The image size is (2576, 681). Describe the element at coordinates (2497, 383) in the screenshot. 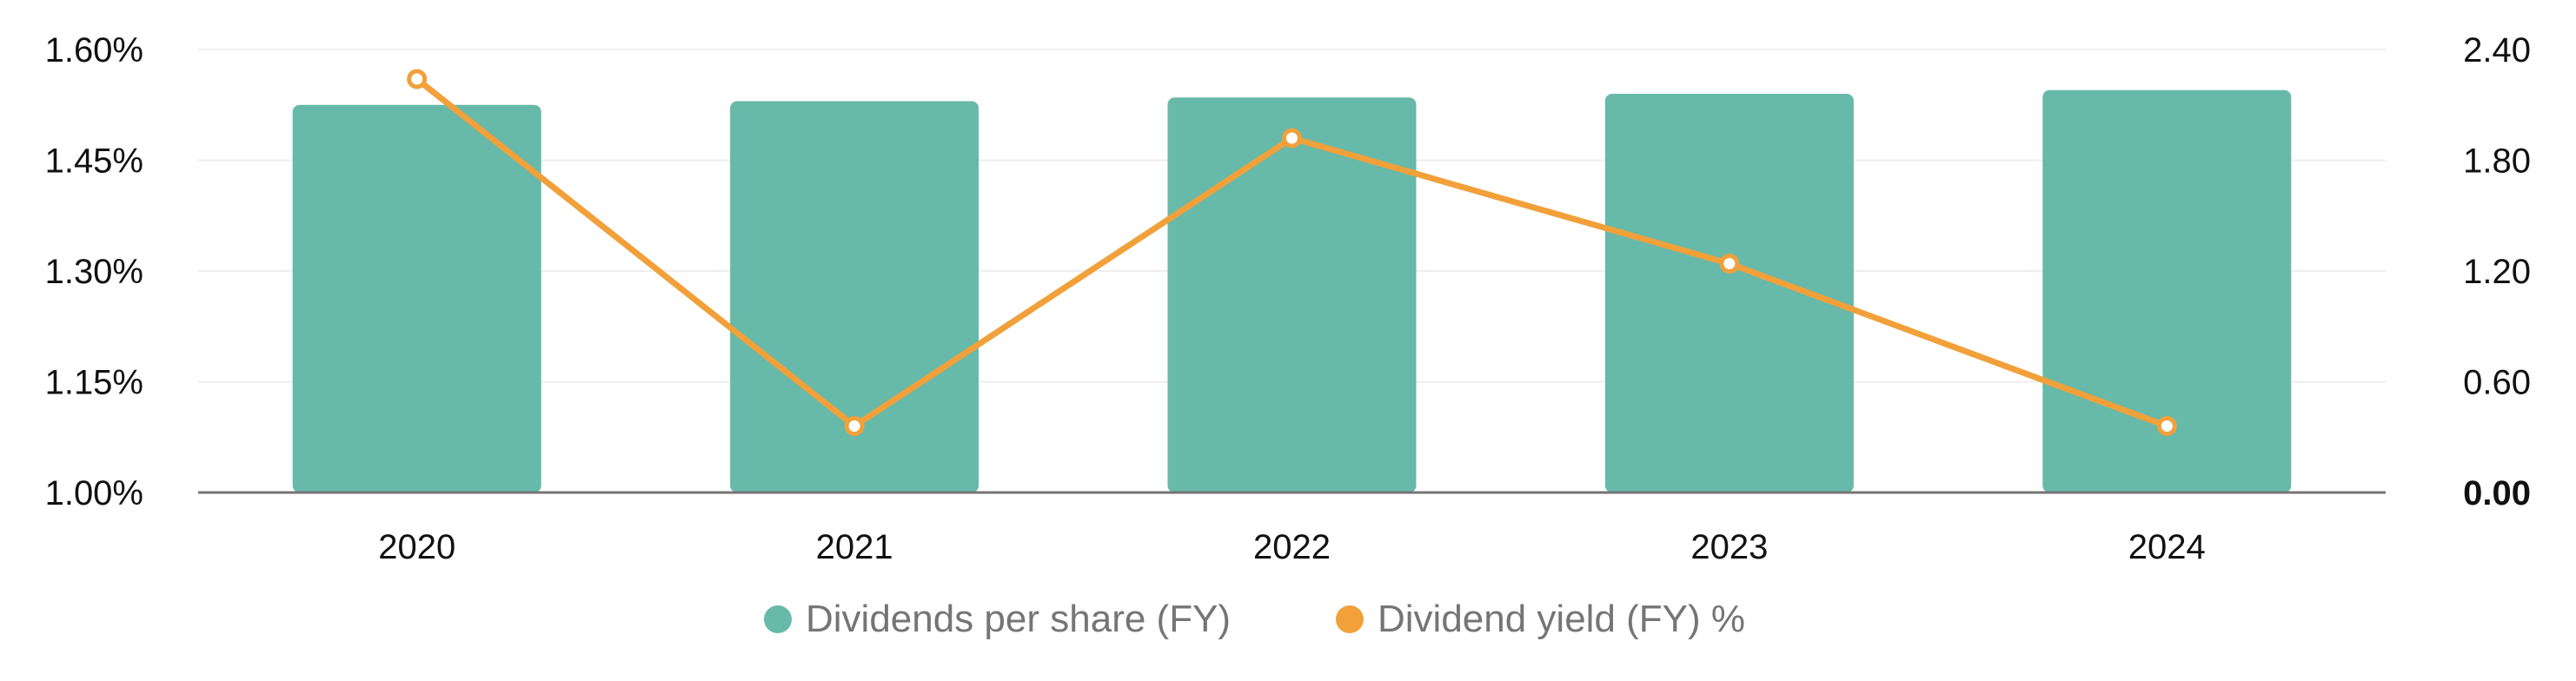

I see `right-axis-tick-label: 0.60` at that location.